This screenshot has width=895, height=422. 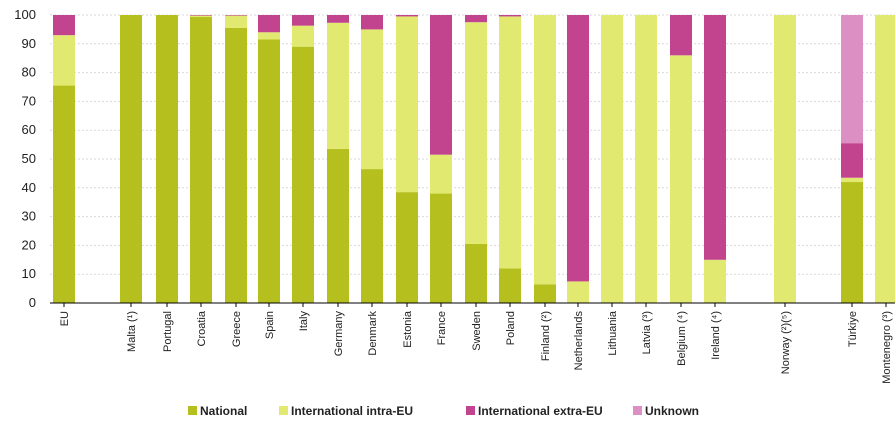 I want to click on x-tick-label: Türkiye, so click(x=853, y=329).